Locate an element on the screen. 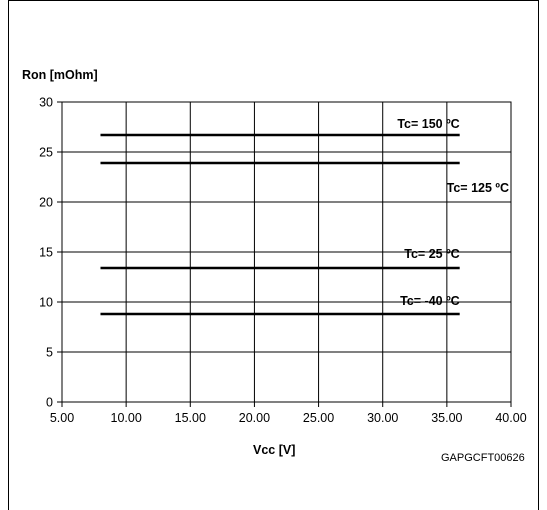 The image size is (547, 510). series-labels: Tc= 150 ºC Tc= 125 ºC Tc= 25 ºC Tc= -40 ºC is located at coordinates (453, 212).